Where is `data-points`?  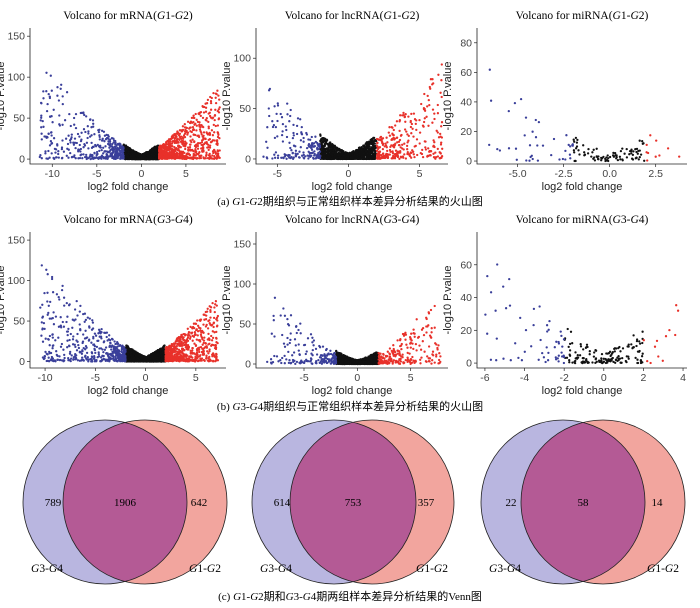 data-points is located at coordinates (584, 115).